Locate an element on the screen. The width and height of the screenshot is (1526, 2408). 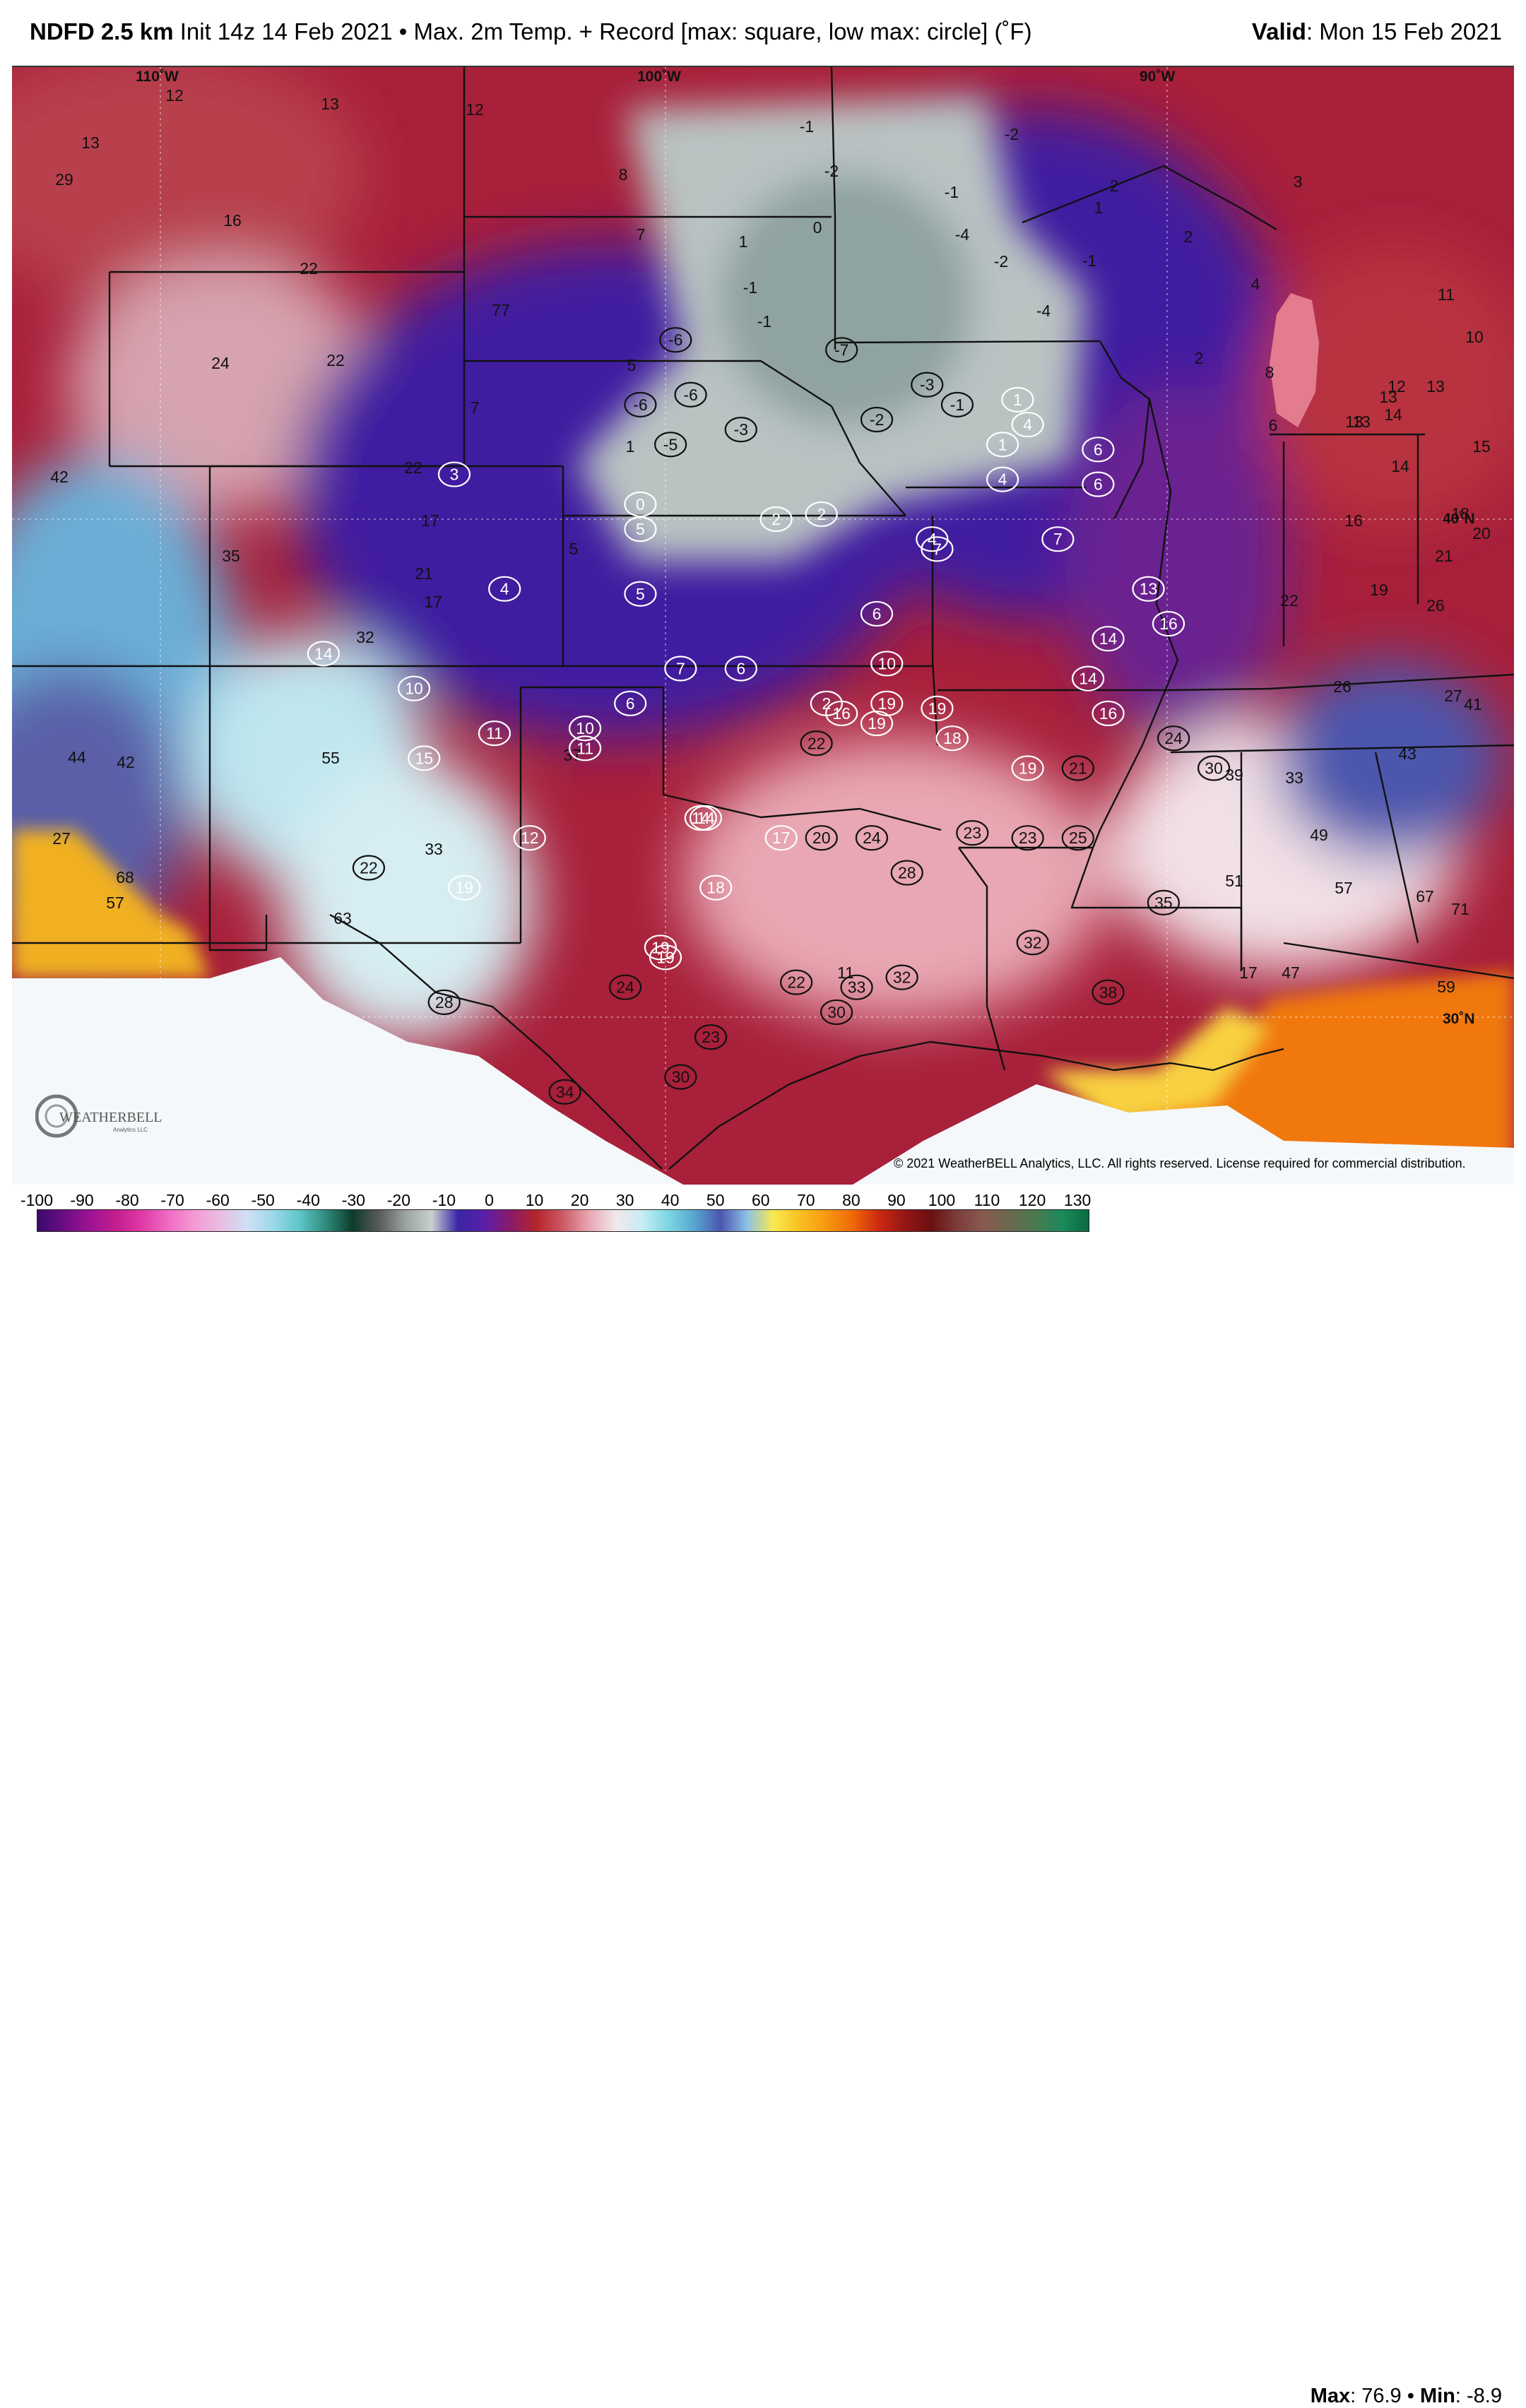
colorbar-tick: -70 is located at coordinates (172, 1200).